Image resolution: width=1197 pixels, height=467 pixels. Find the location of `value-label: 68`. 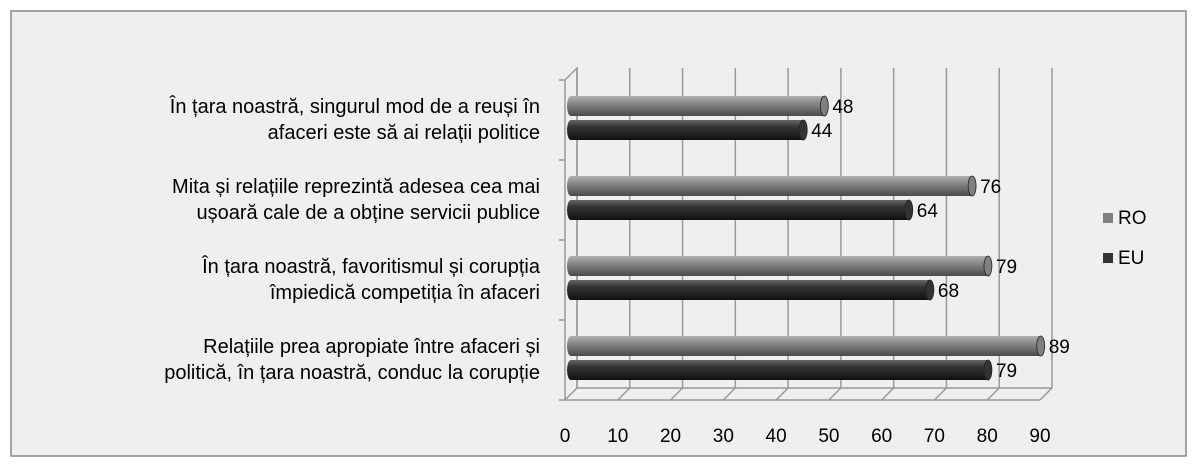

value-label: 68 is located at coordinates (948, 291).